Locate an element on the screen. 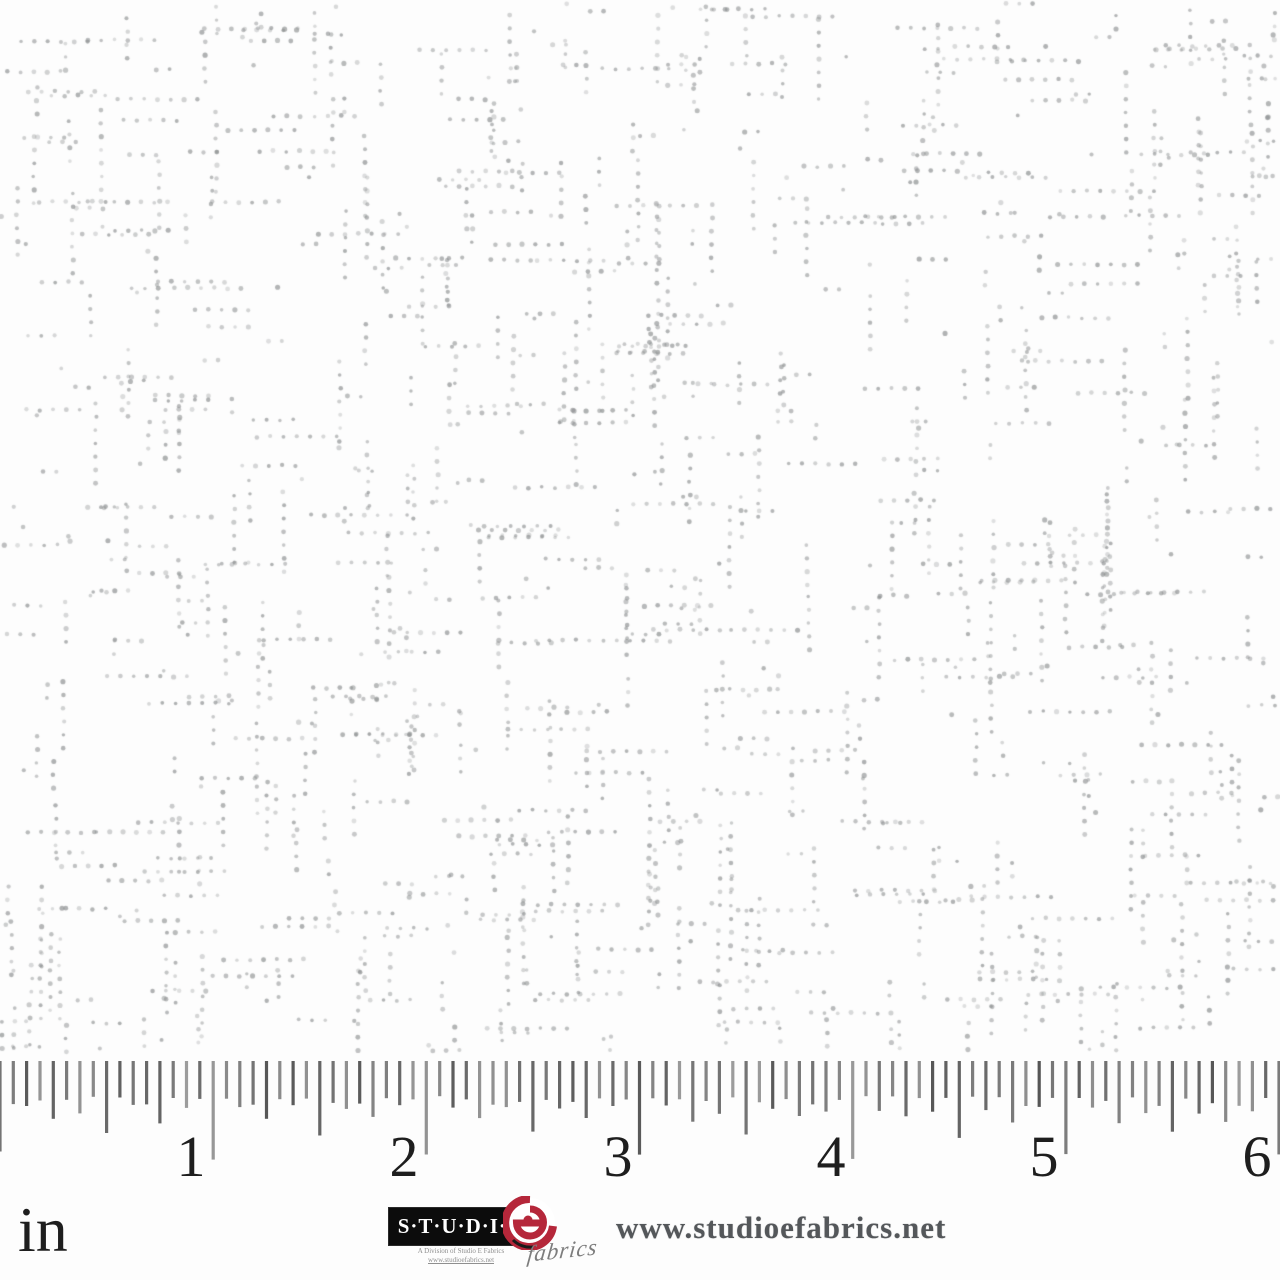 The image size is (1280, 1280). ruler-number: 6 is located at coordinates (1257, 1156).